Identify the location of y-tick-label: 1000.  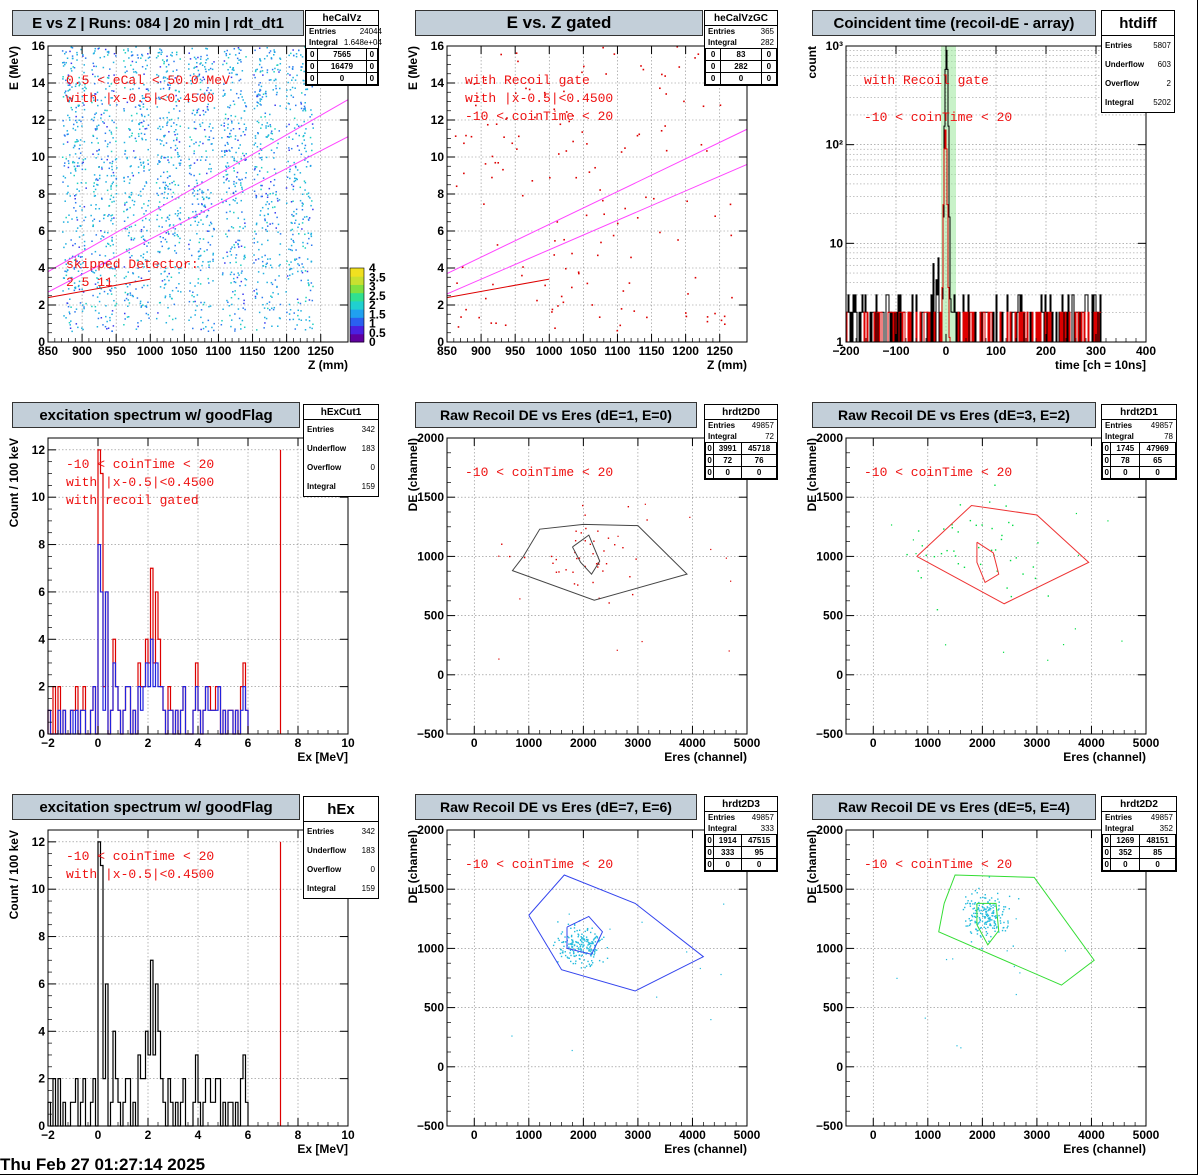
(430, 948).